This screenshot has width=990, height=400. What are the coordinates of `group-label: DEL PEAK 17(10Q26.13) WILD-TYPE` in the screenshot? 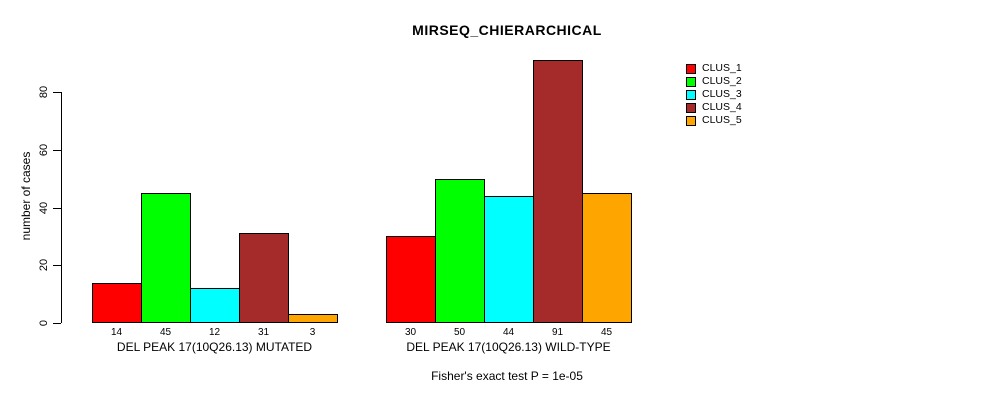 It's located at (508, 347).